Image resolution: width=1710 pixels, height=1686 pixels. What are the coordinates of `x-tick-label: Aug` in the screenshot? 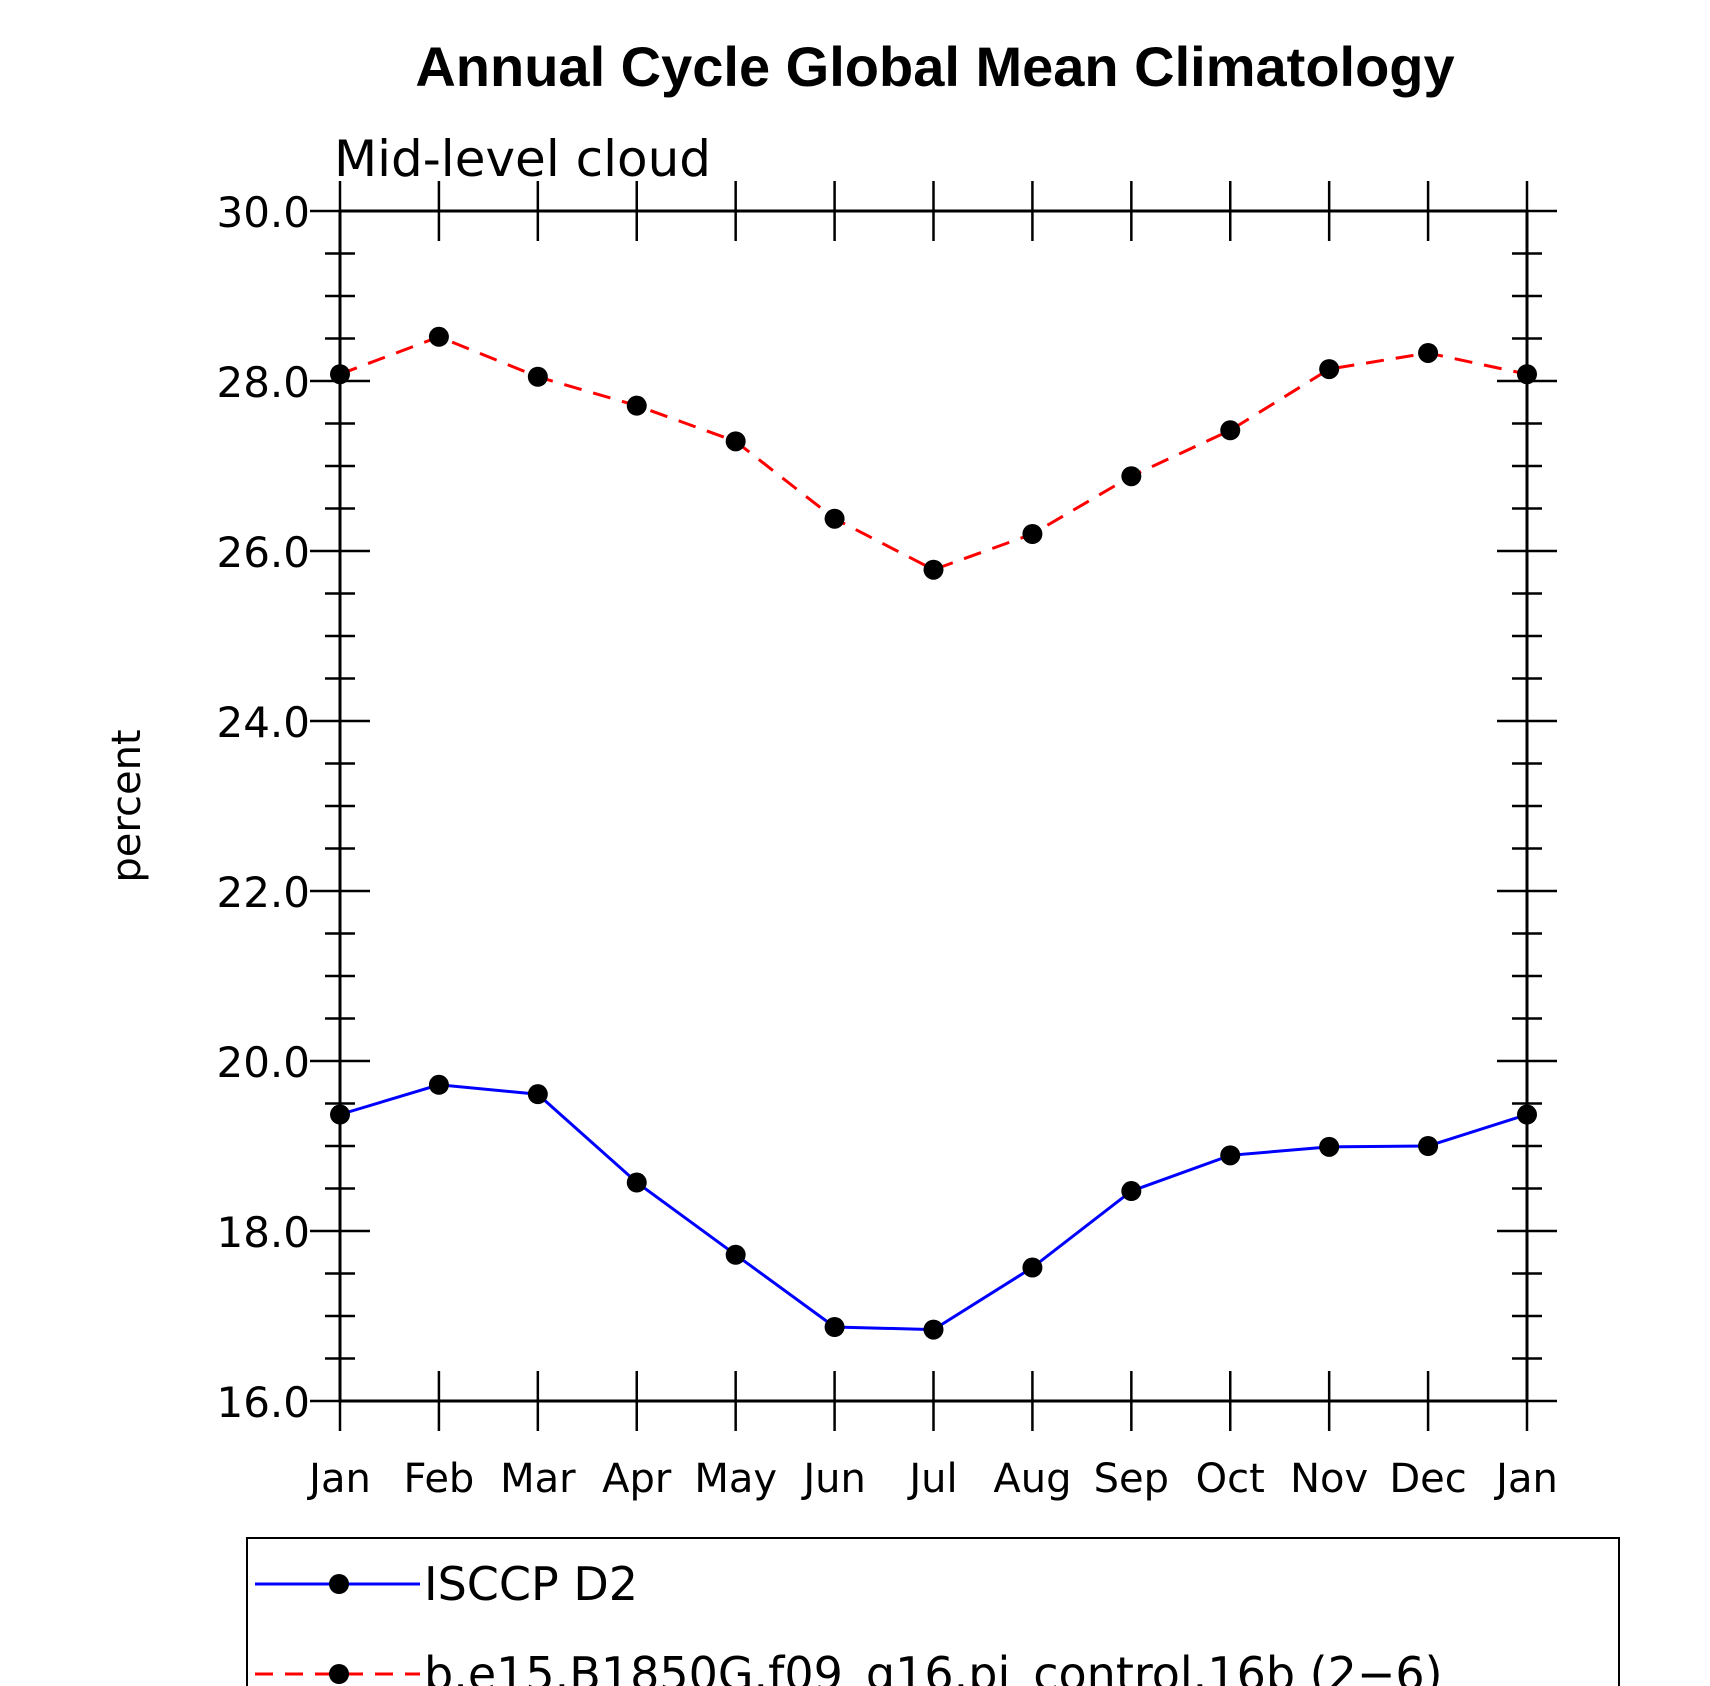 It's located at (1032, 1479).